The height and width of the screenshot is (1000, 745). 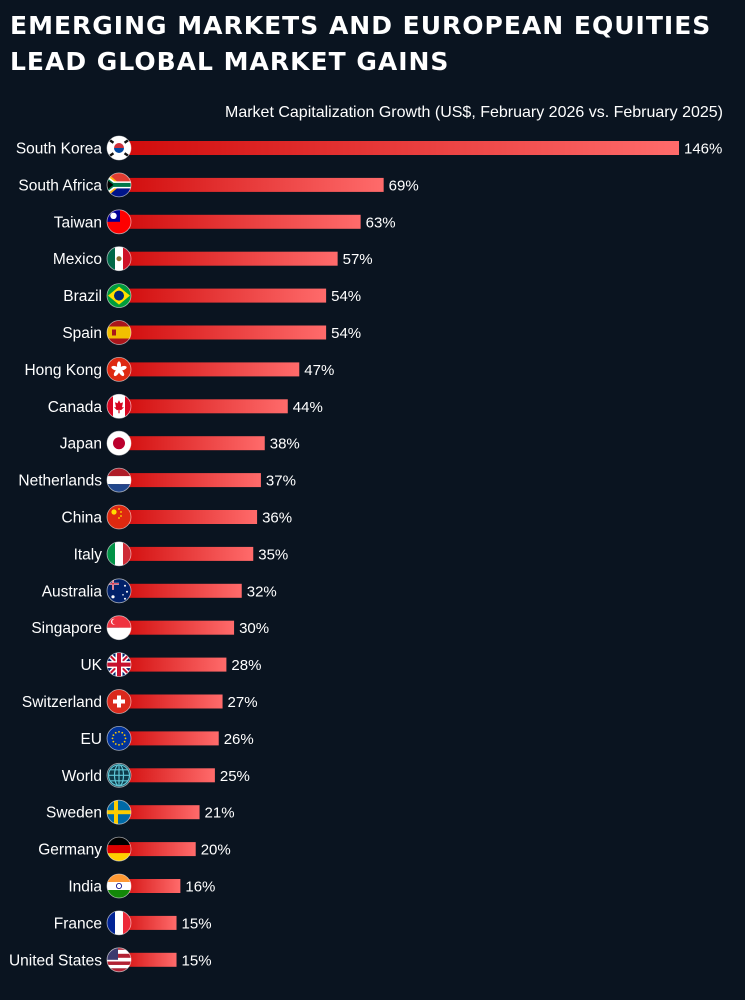 I want to click on united-states-flag-icon, so click(x=119, y=960).